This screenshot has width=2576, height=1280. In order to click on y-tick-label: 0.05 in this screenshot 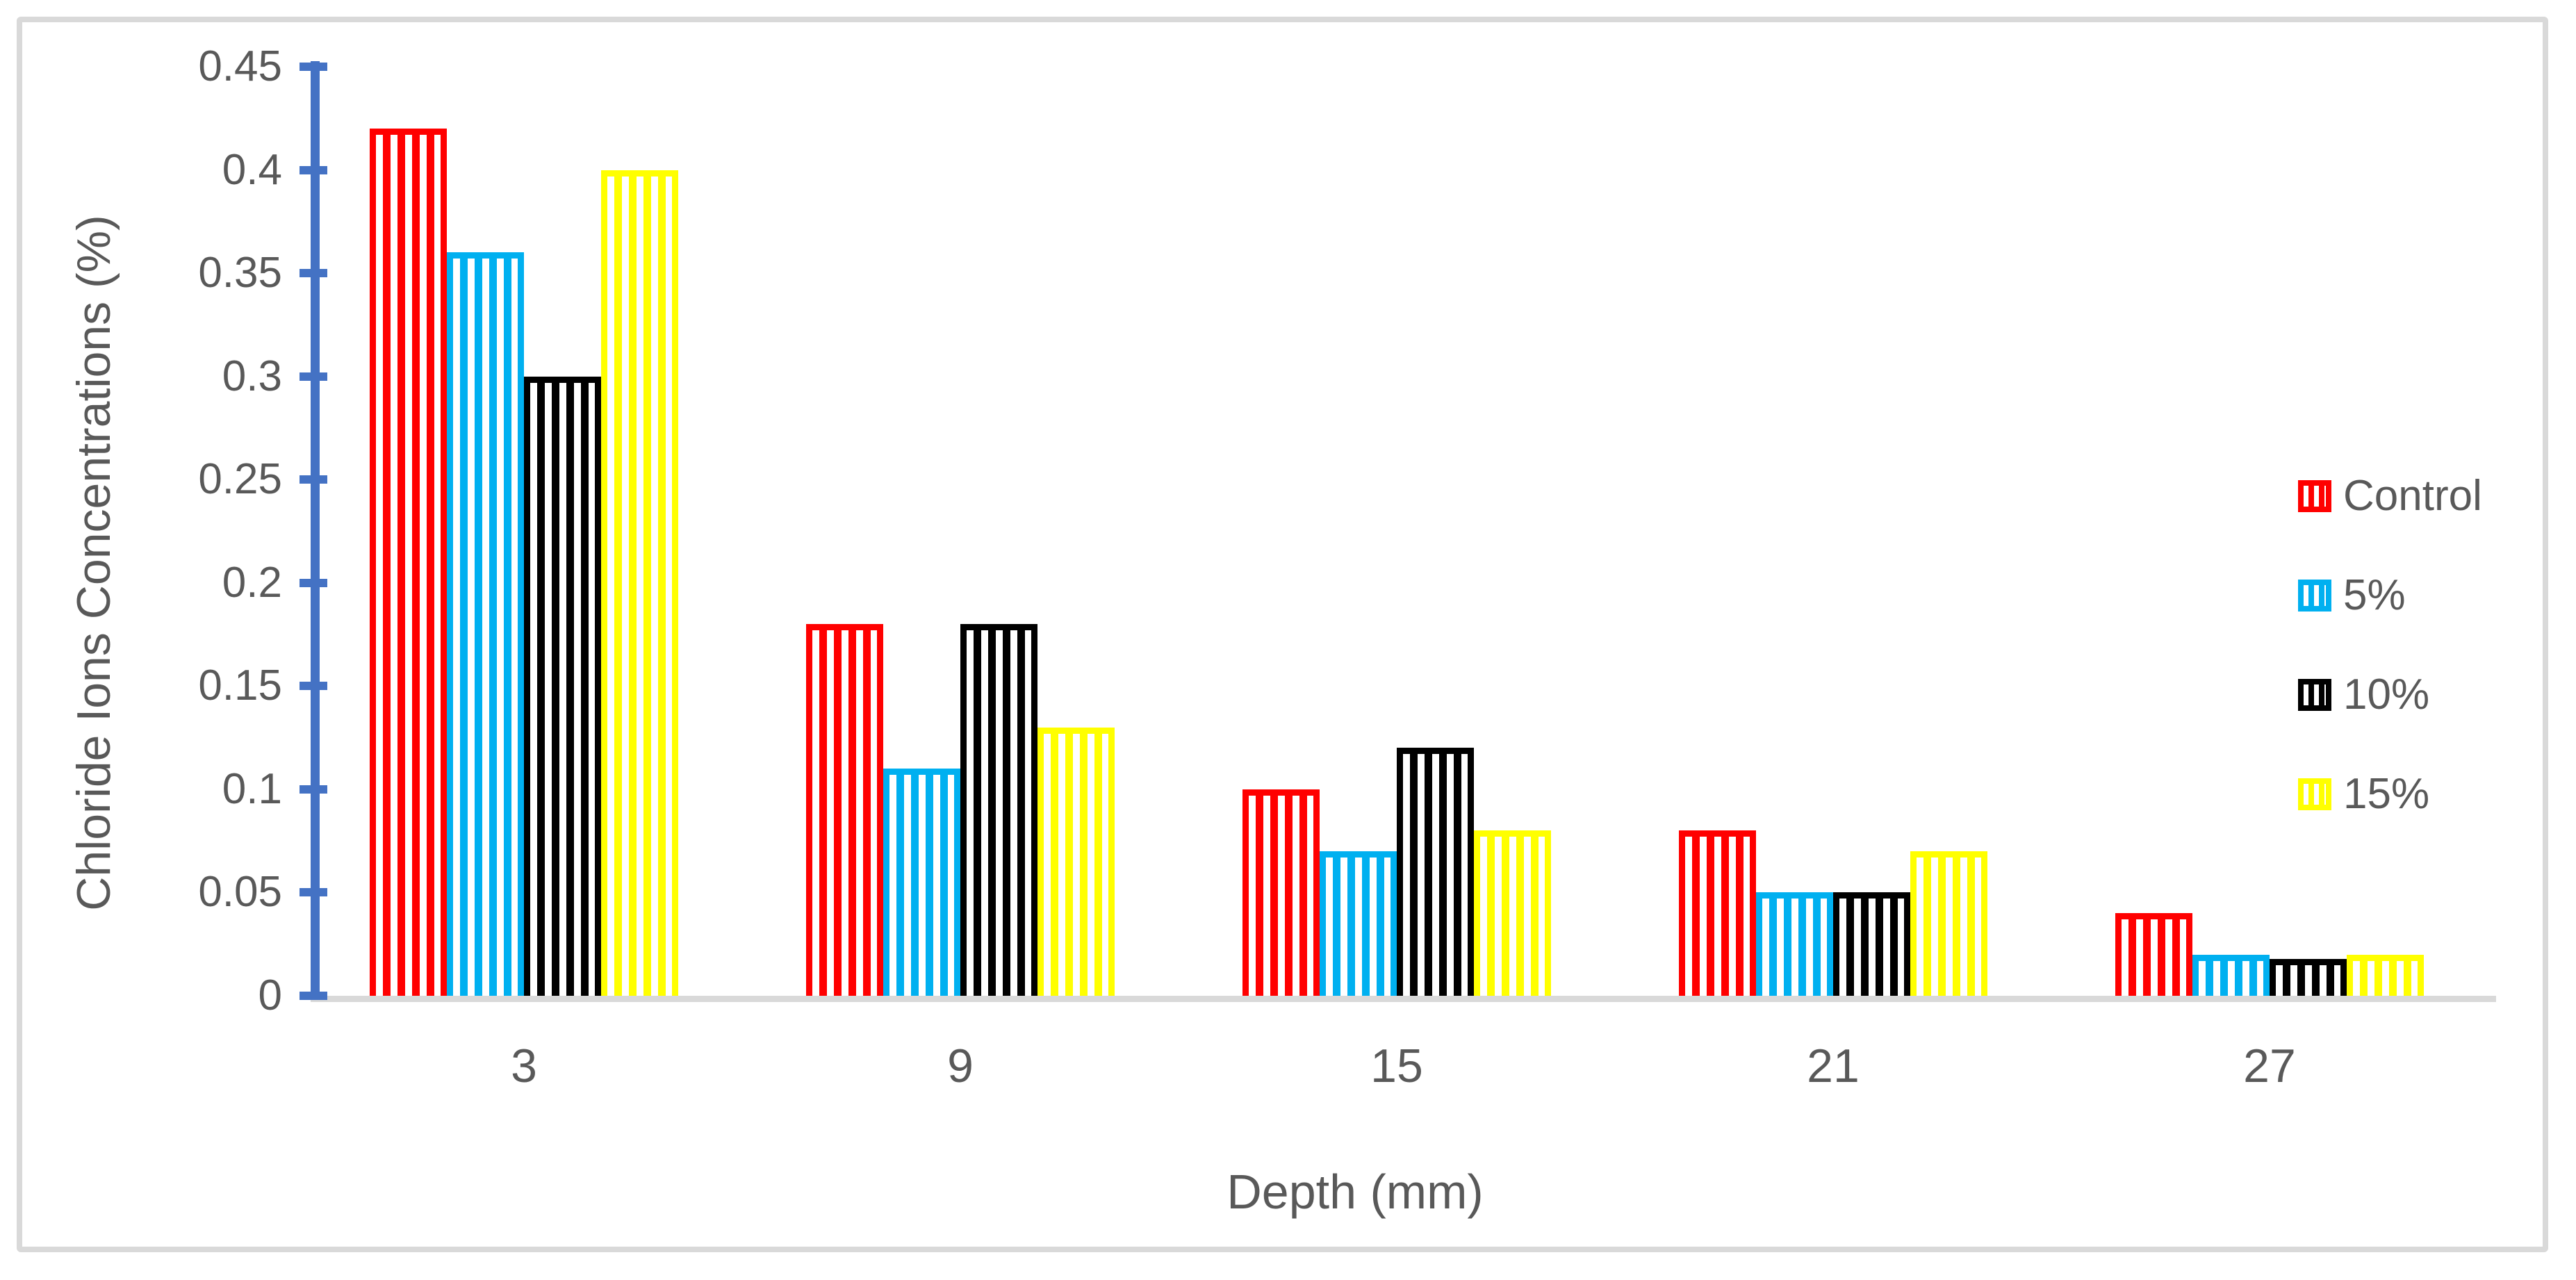, I will do `click(240, 892)`.